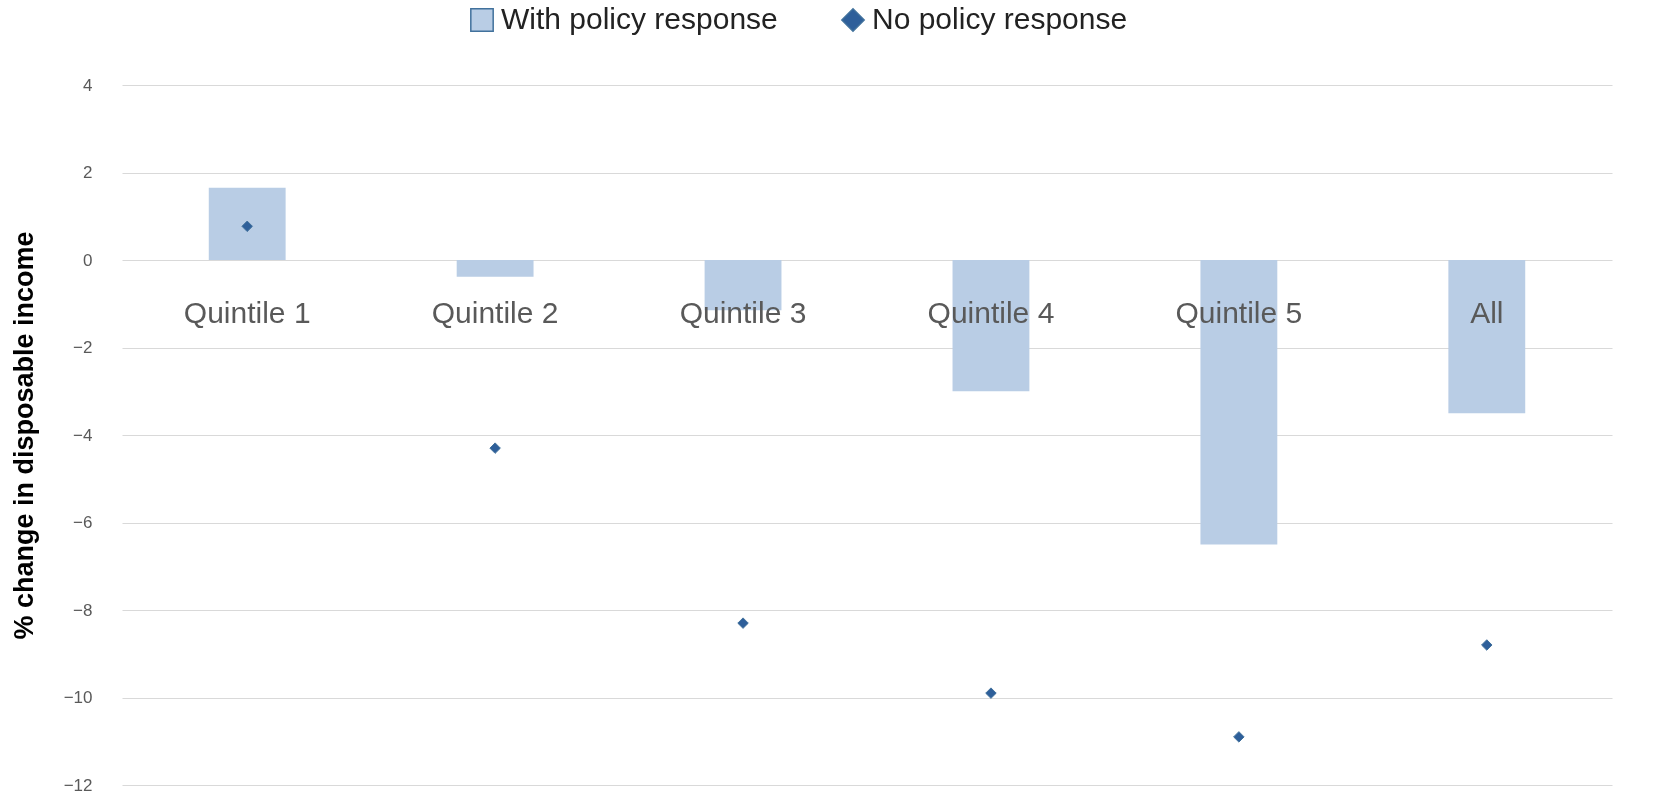 Image resolution: width=1661 pixels, height=808 pixels. I want to click on y-tick-label: −12, so click(78, 785).